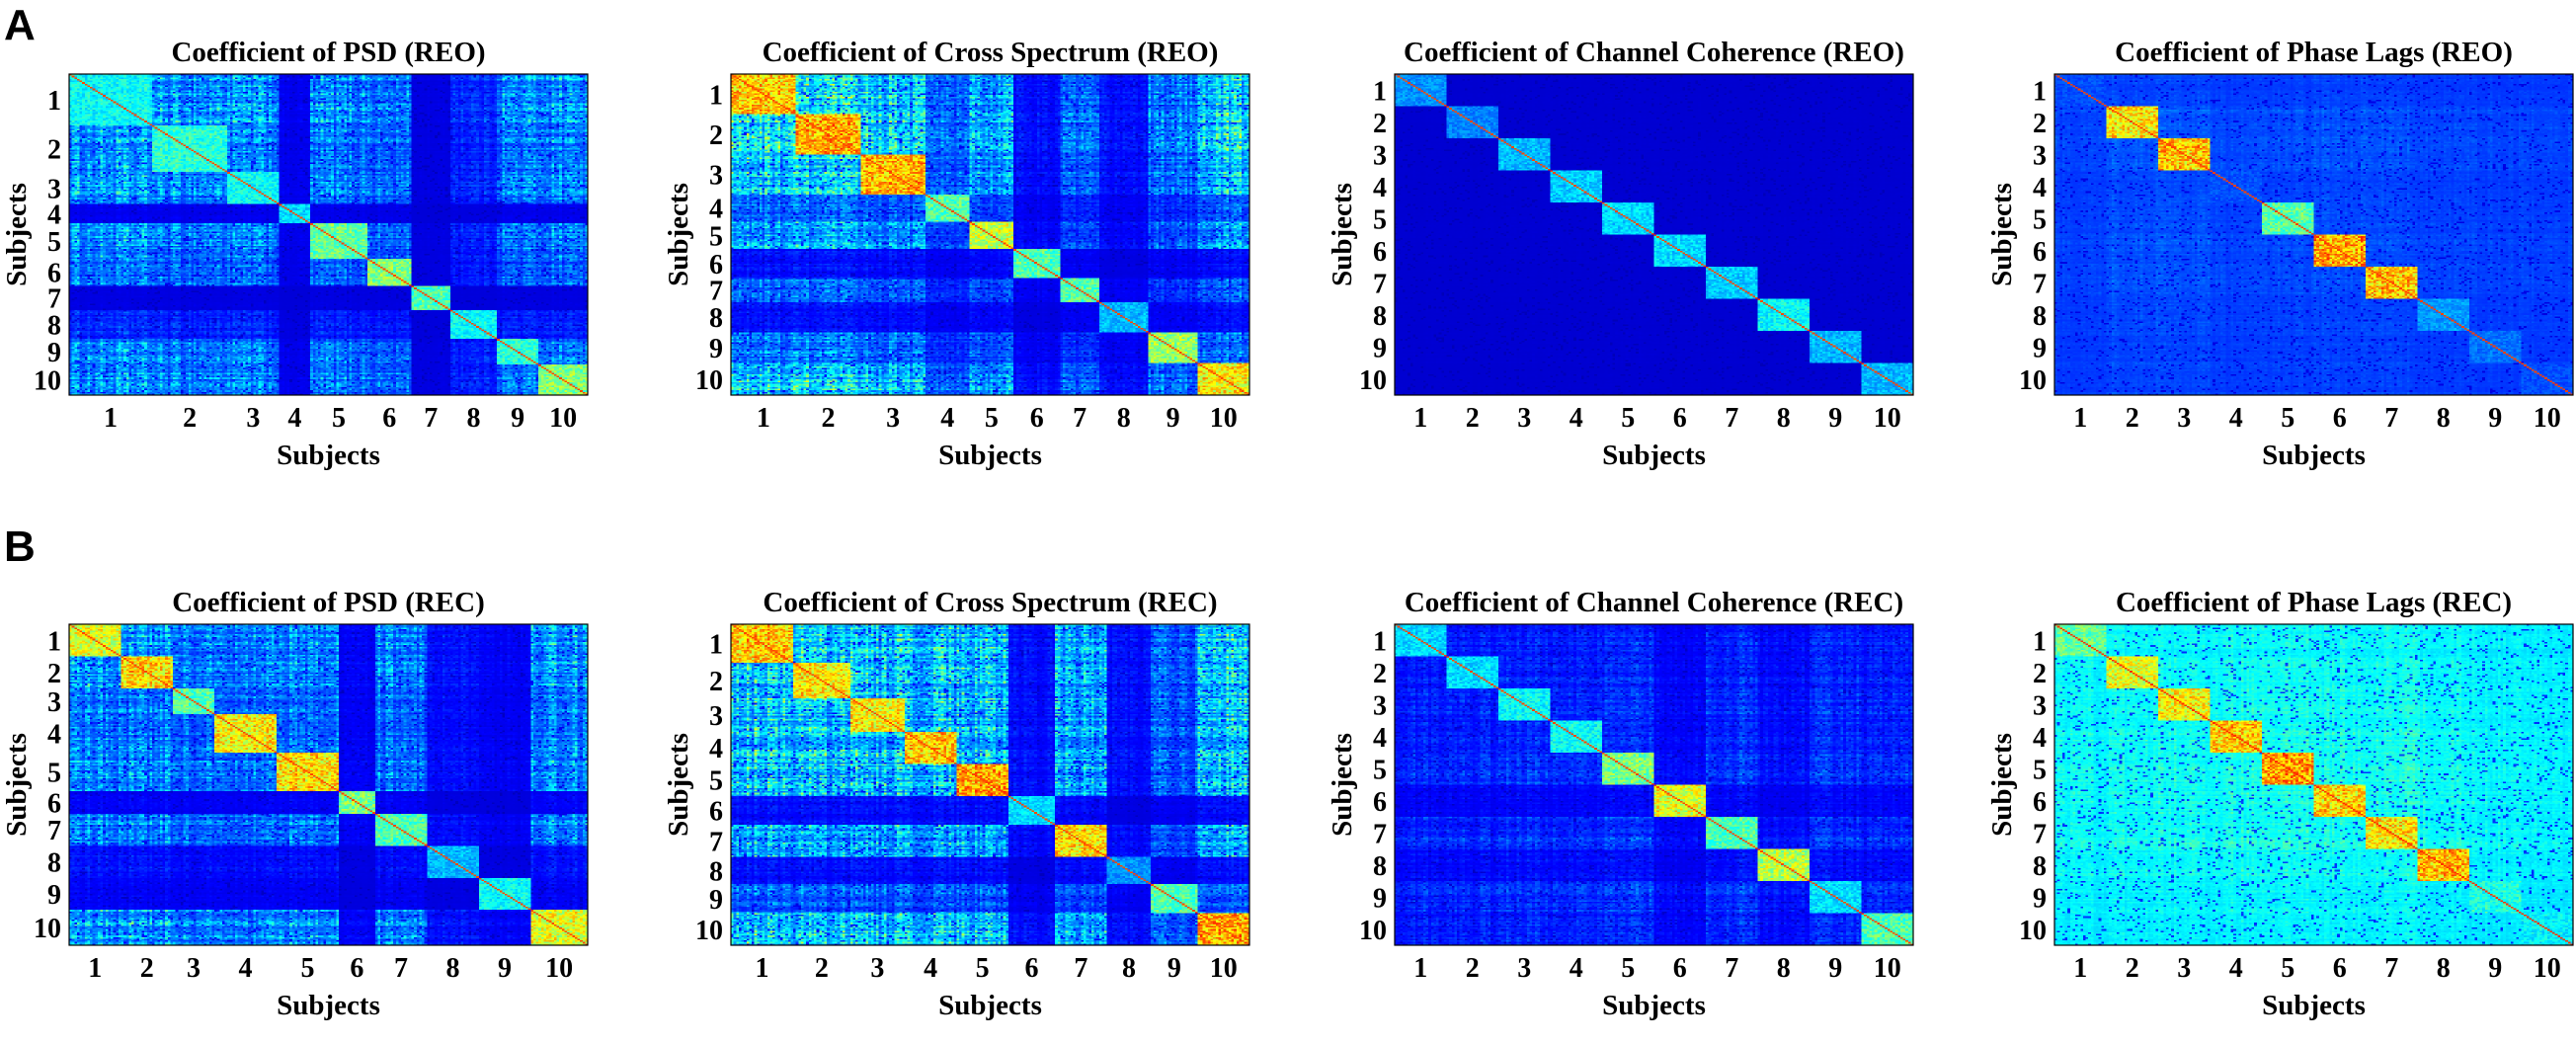  What do you see at coordinates (2314, 602) in the screenshot?
I see `chart-title: Coefficient of Phase Lags (REC)` at bounding box center [2314, 602].